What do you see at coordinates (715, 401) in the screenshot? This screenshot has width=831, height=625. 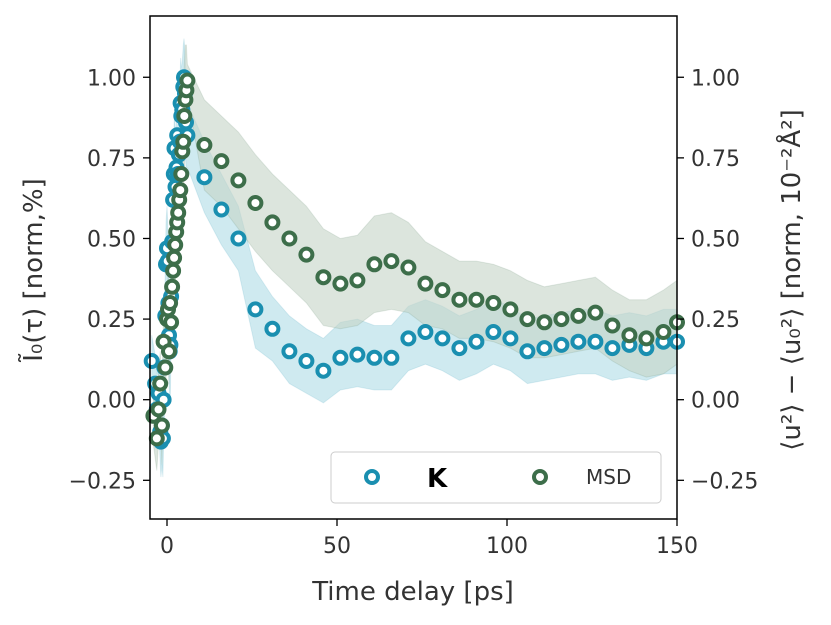 I see `right-y-tick-label: 0.00` at bounding box center [715, 401].